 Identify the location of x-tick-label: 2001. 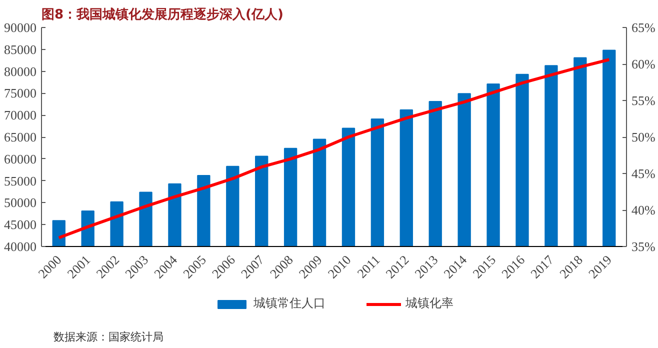
(79, 267).